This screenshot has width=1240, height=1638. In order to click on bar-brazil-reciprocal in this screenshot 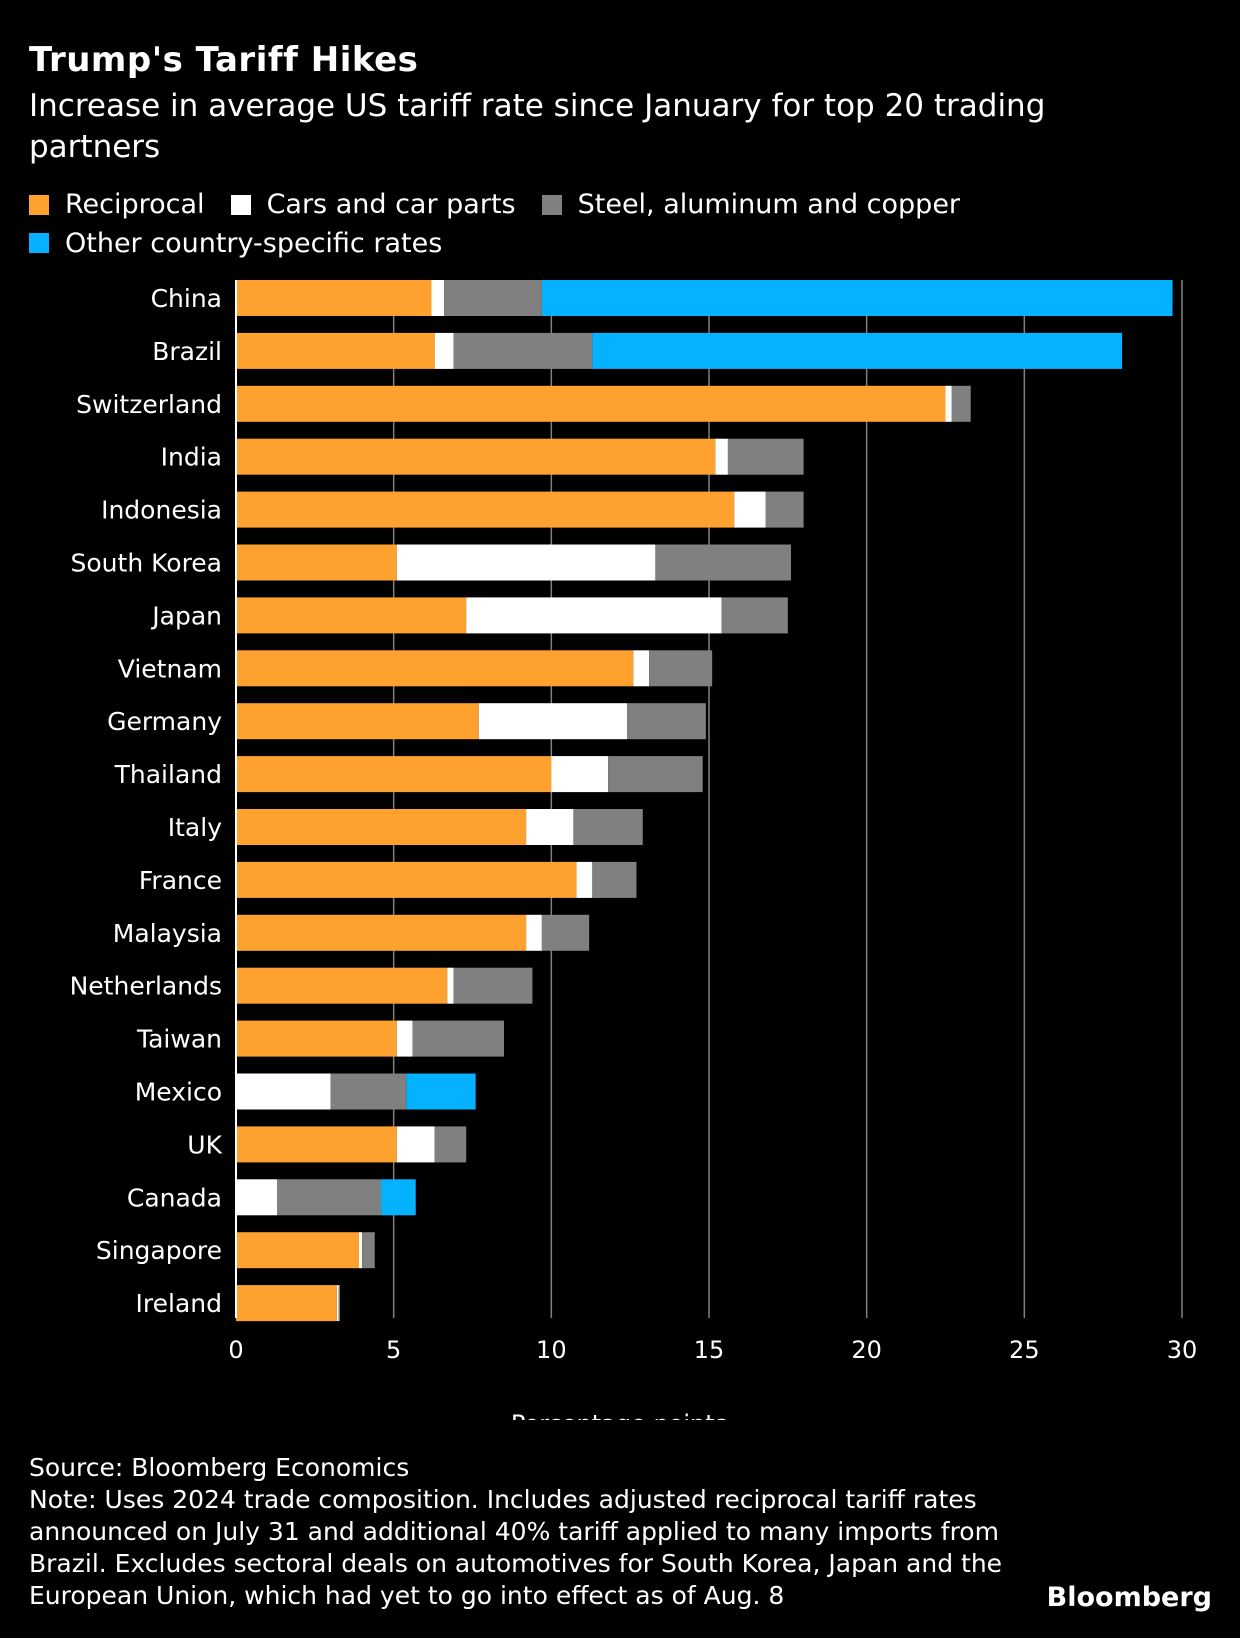, I will do `click(335, 350)`.